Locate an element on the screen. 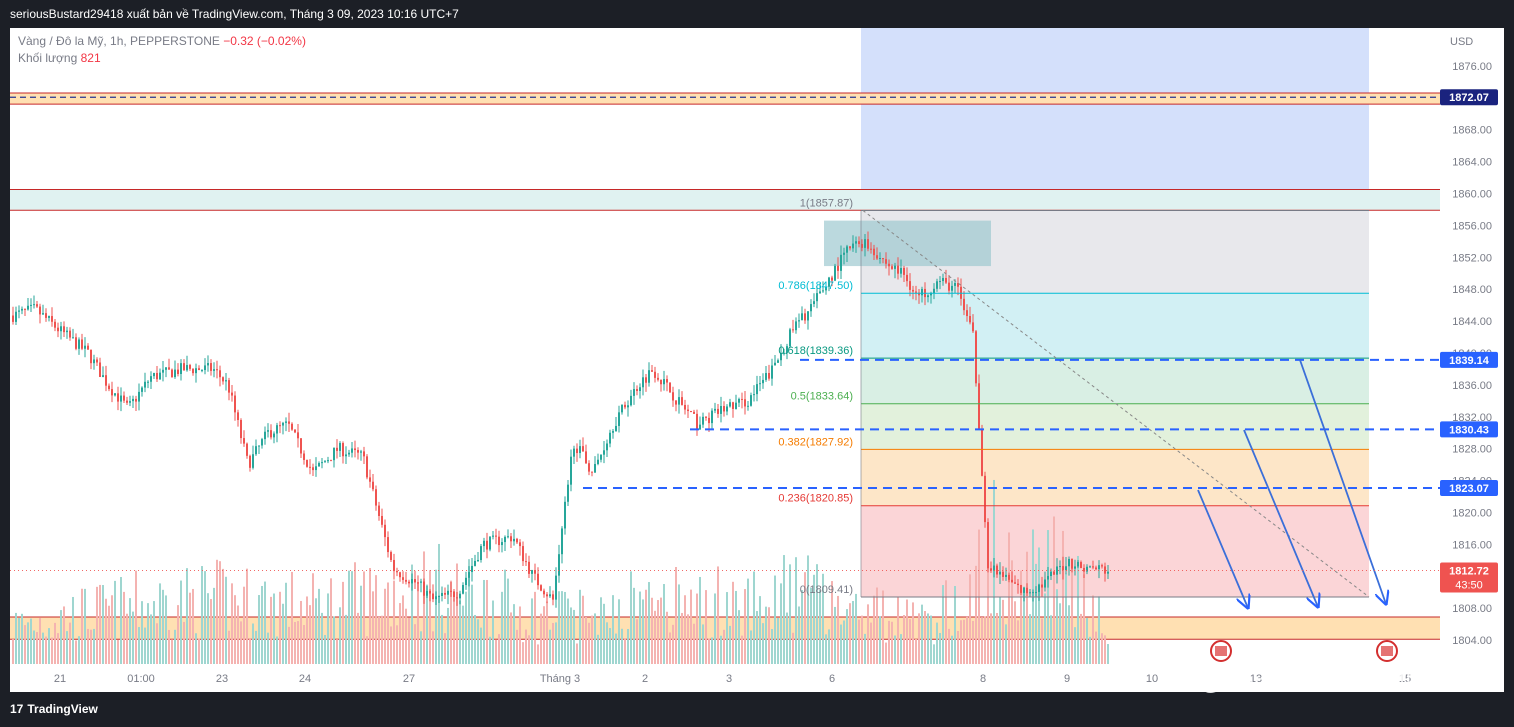 The width and height of the screenshot is (1514, 727). fib-level-label: 0.618(1839.36) is located at coordinates (815, 351).